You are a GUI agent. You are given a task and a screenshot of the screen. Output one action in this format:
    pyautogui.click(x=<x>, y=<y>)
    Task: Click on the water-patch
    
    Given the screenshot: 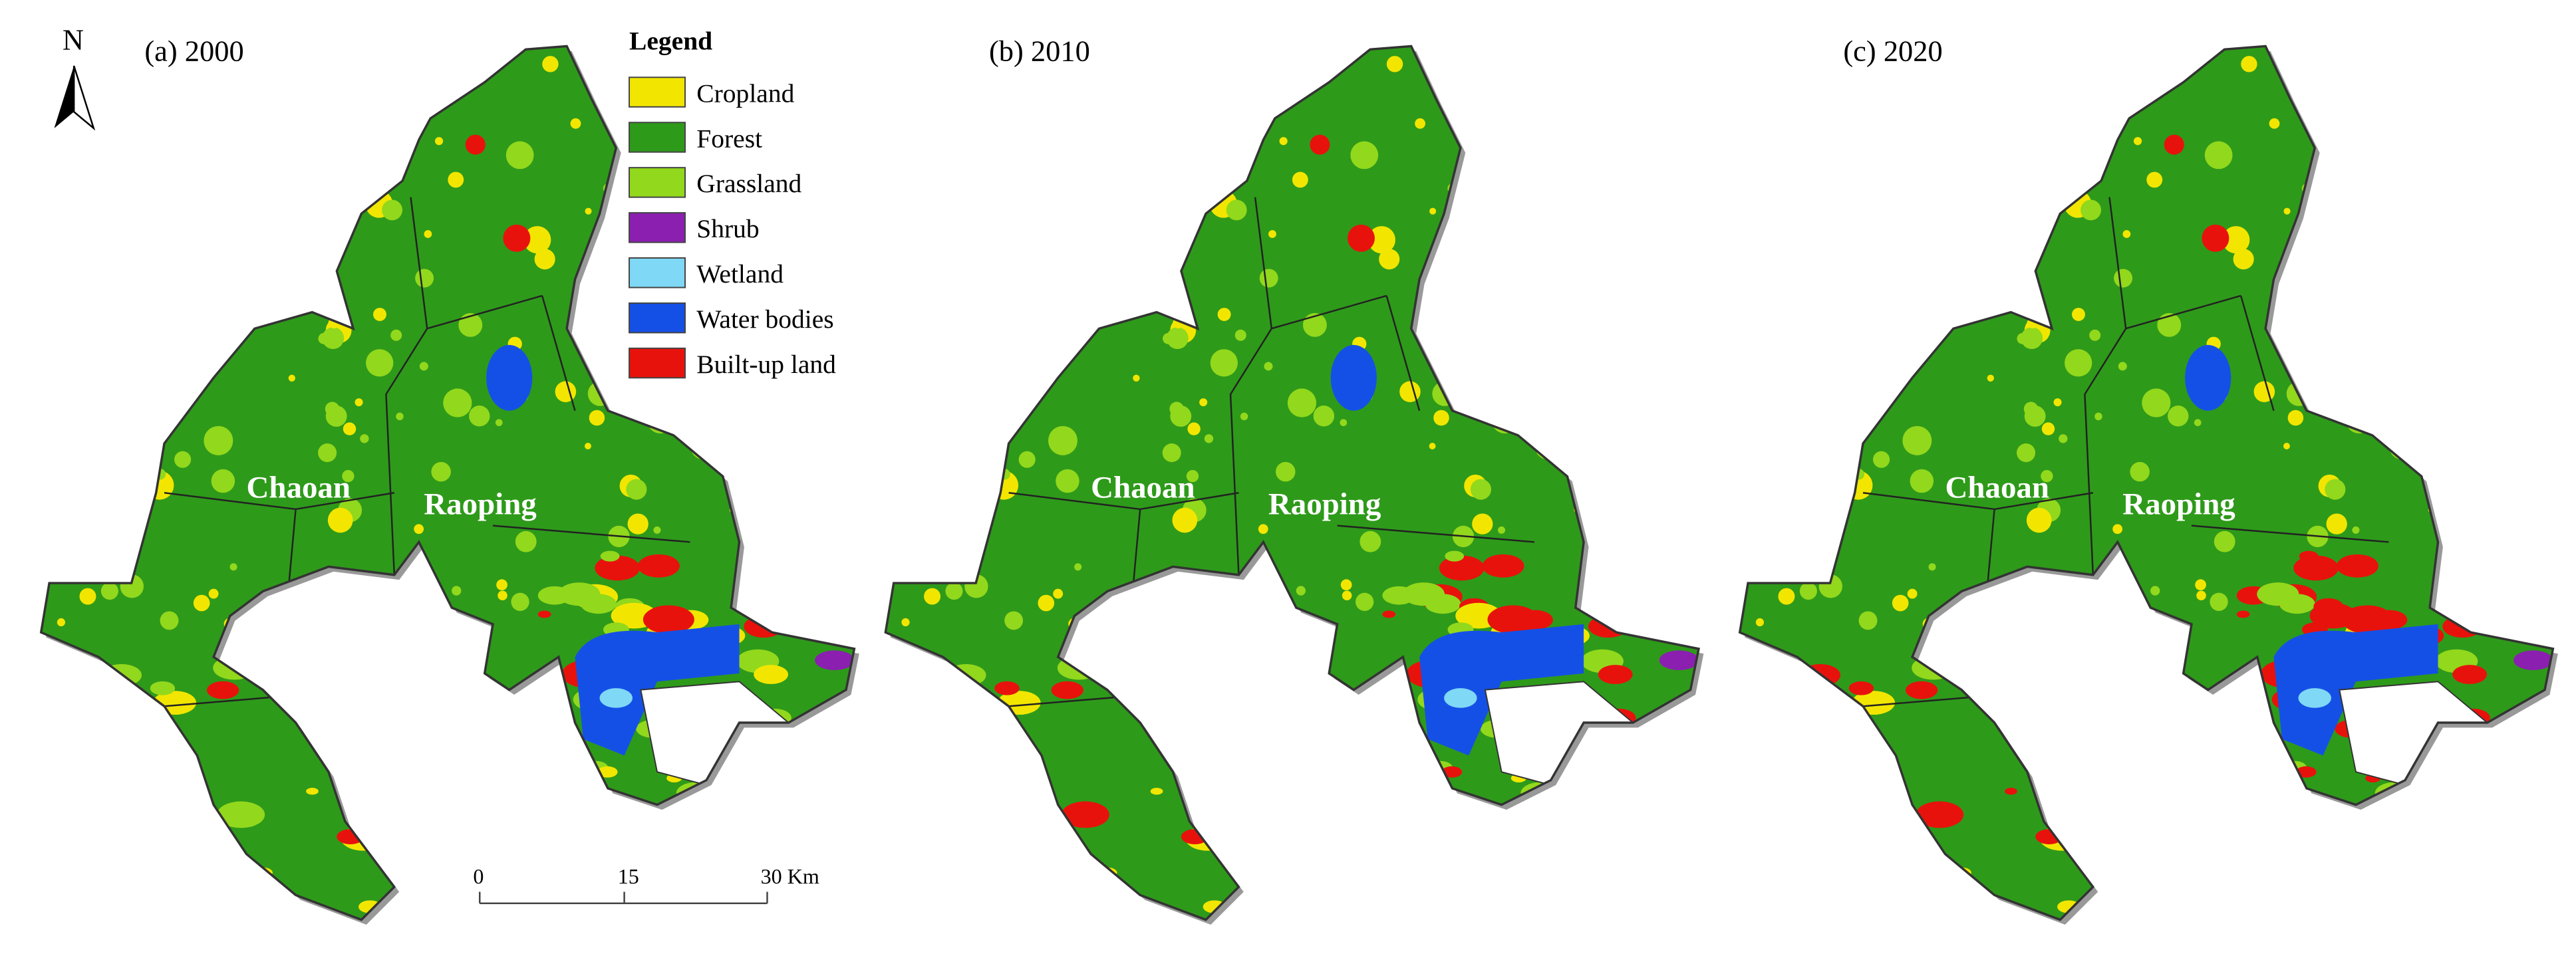 What is the action you would take?
    pyautogui.click(x=657, y=690)
    